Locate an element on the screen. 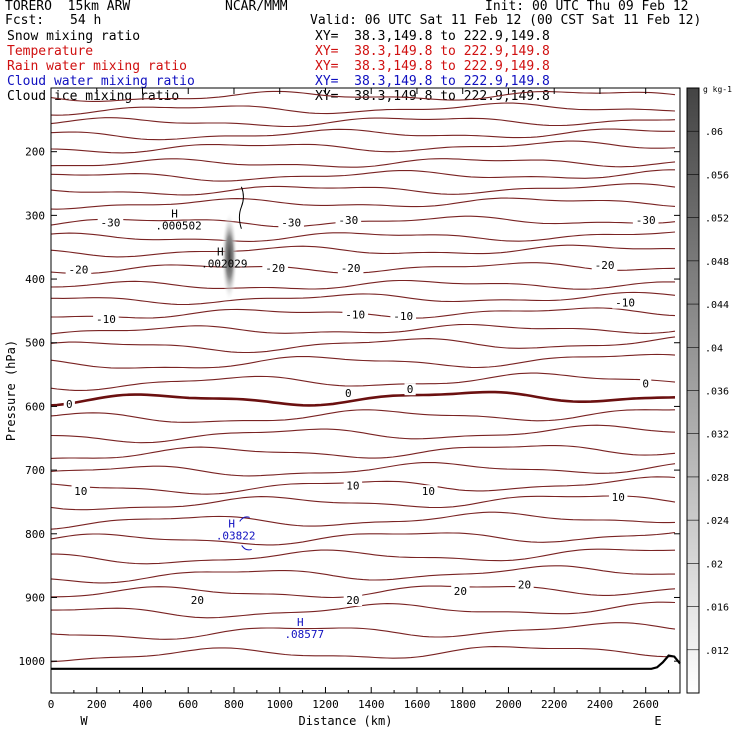 The height and width of the screenshot is (740, 740). y-tick-label: 900 is located at coordinates (35, 597).